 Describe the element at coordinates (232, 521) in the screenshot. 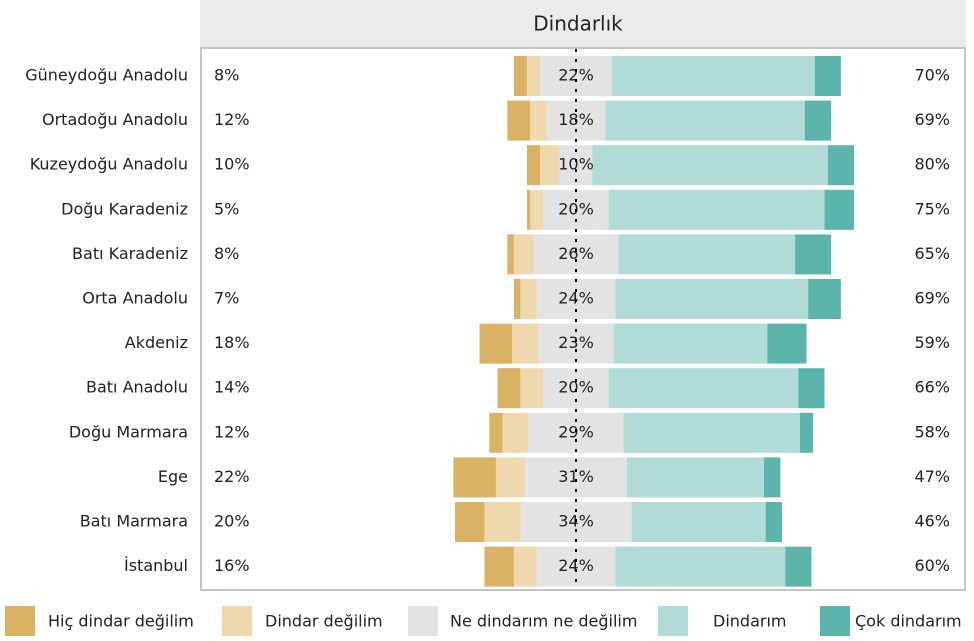

I see `left-total: 20%` at that location.